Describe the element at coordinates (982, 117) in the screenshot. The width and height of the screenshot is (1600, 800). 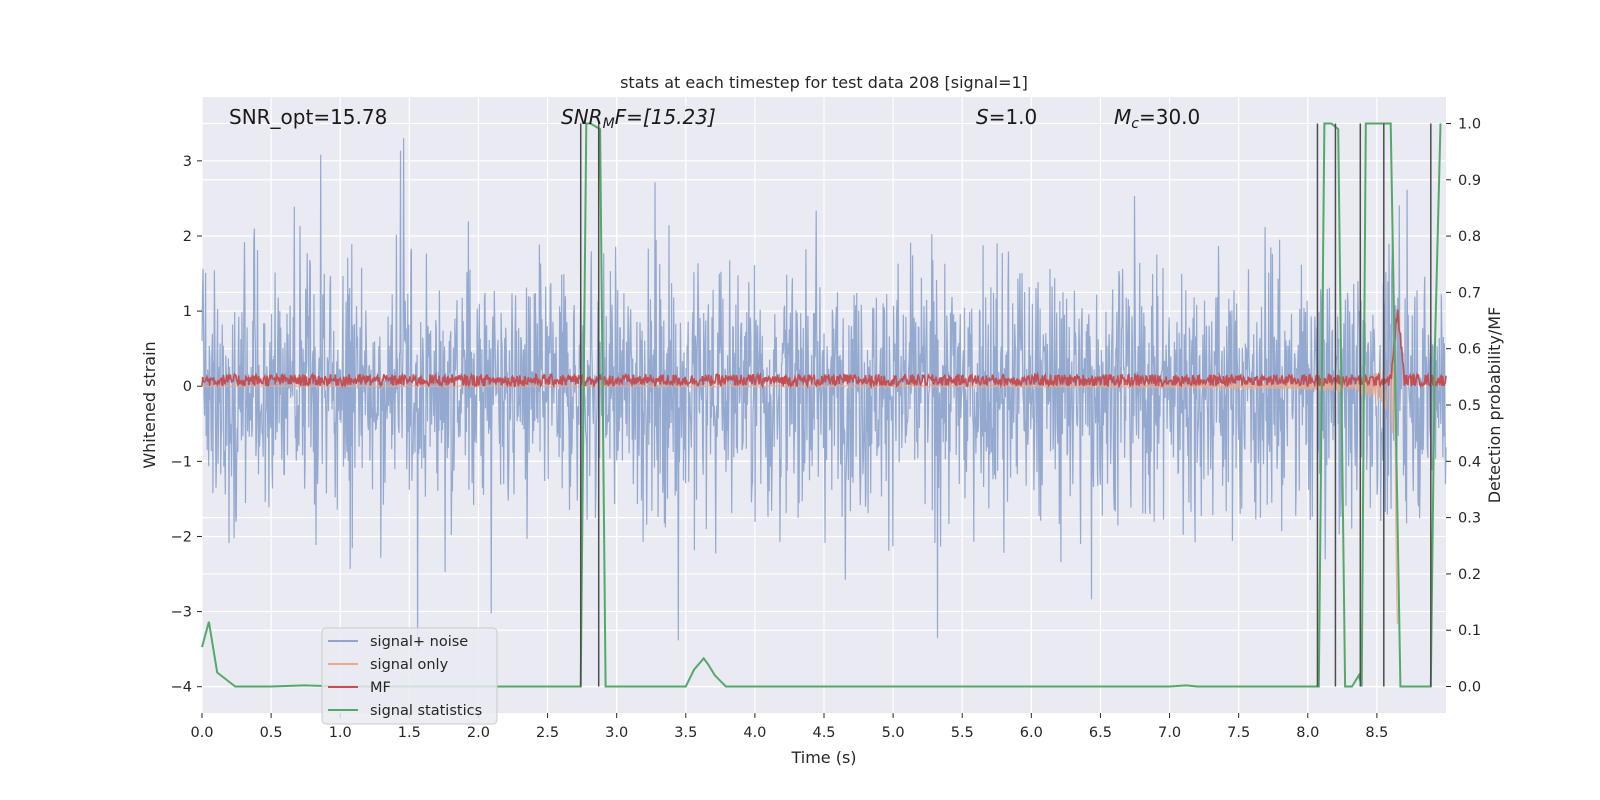
I see `annotation-s-main: S` at that location.